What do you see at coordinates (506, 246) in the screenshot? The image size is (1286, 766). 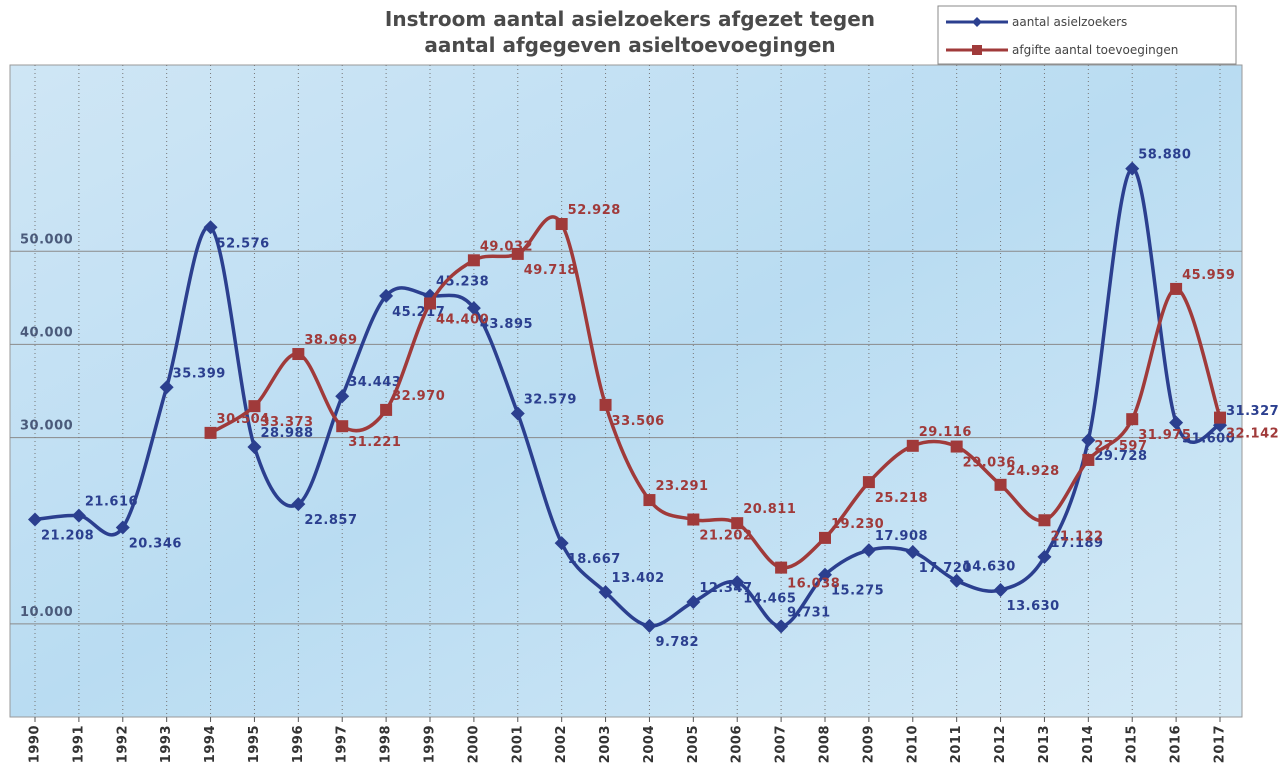 I see `data-label: 49.032` at bounding box center [506, 246].